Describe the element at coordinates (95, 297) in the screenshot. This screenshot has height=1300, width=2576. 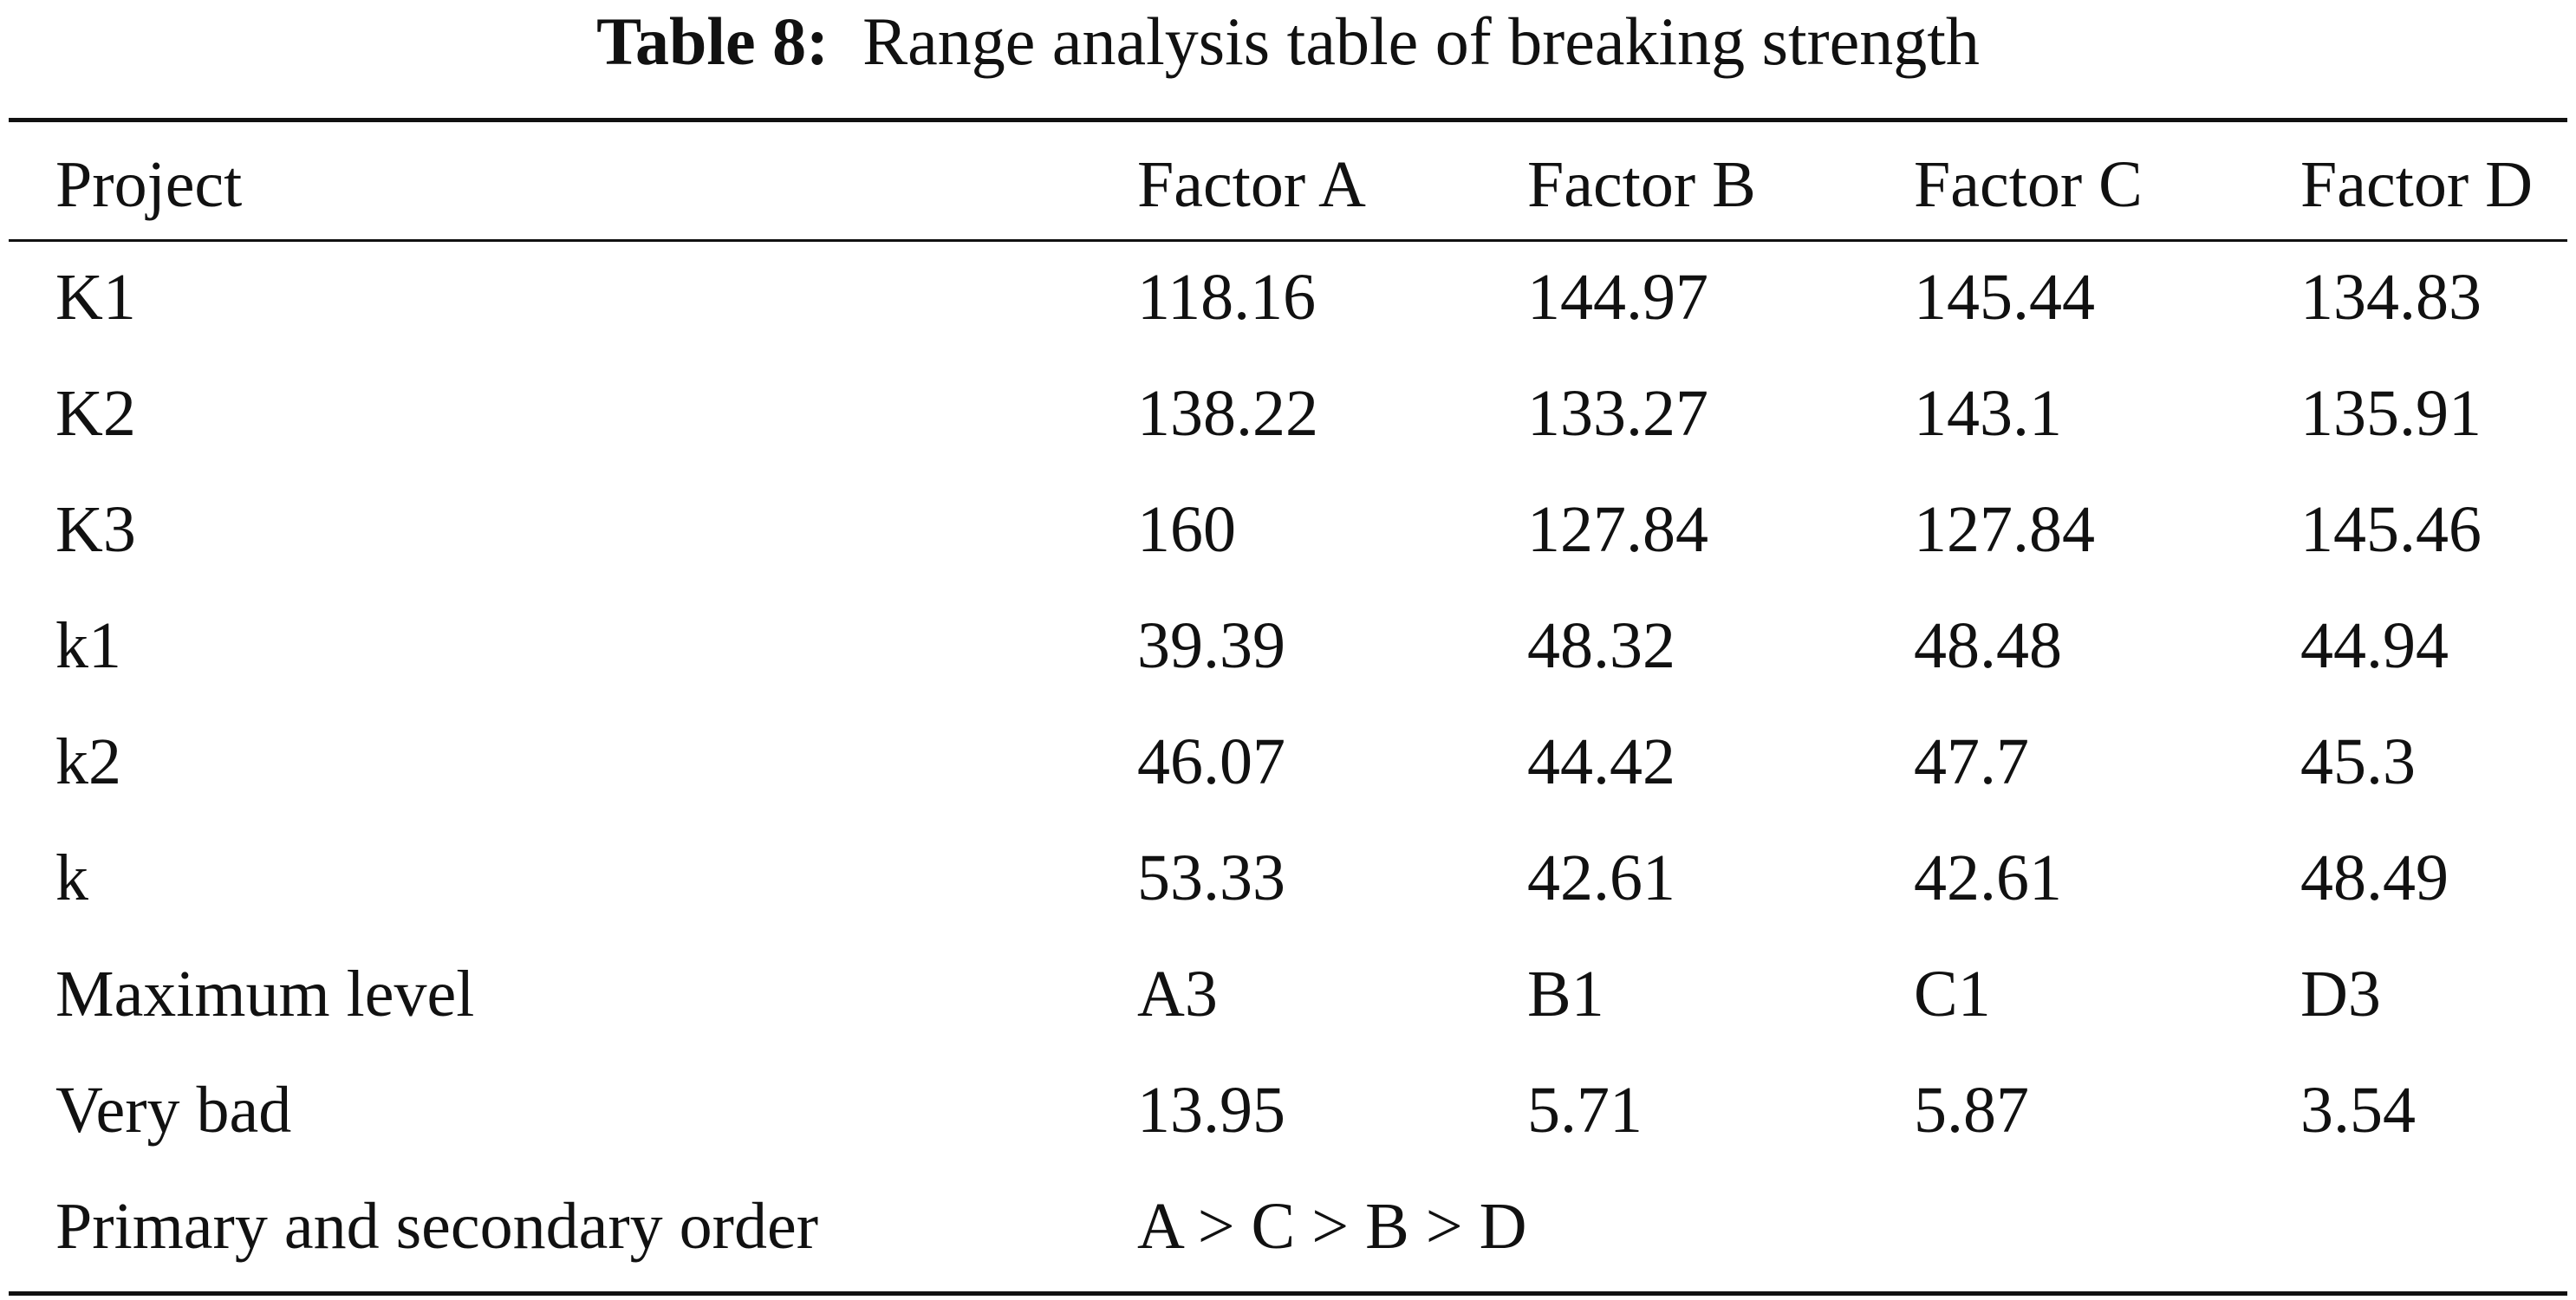
I see `row-label: K1` at that location.